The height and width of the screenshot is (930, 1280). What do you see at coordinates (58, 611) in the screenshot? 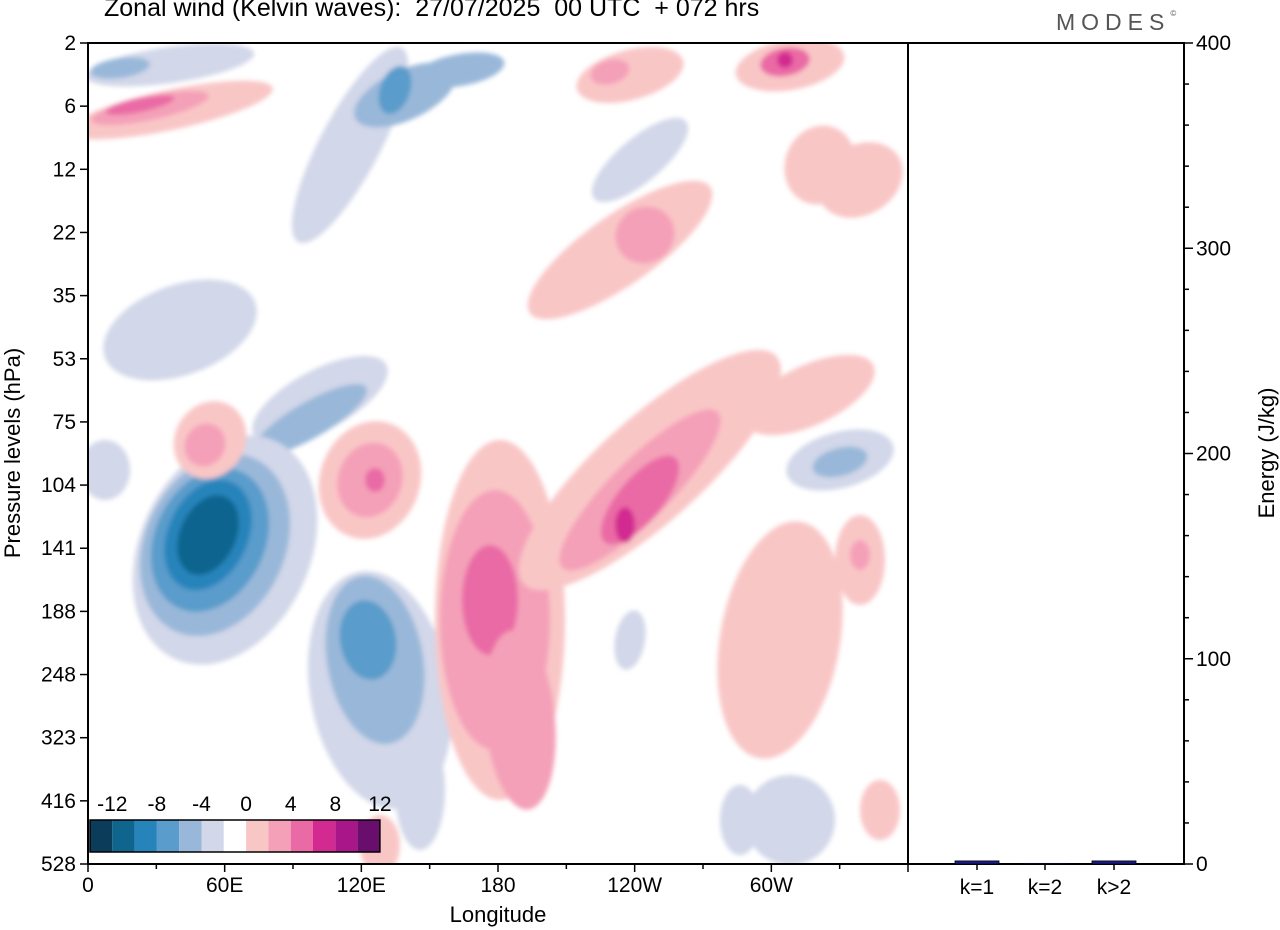
I see `y-tick-label: 188` at bounding box center [58, 611].